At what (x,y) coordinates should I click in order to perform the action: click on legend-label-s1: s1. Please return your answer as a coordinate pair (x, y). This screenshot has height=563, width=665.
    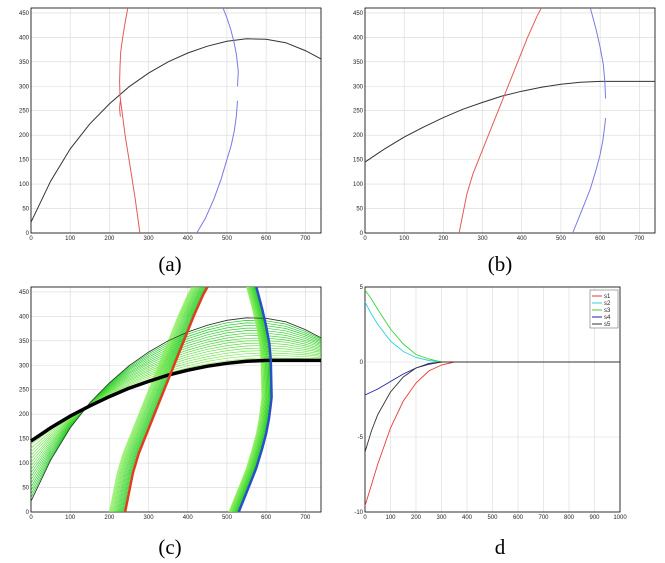
    Looking at the image, I should click on (607, 297).